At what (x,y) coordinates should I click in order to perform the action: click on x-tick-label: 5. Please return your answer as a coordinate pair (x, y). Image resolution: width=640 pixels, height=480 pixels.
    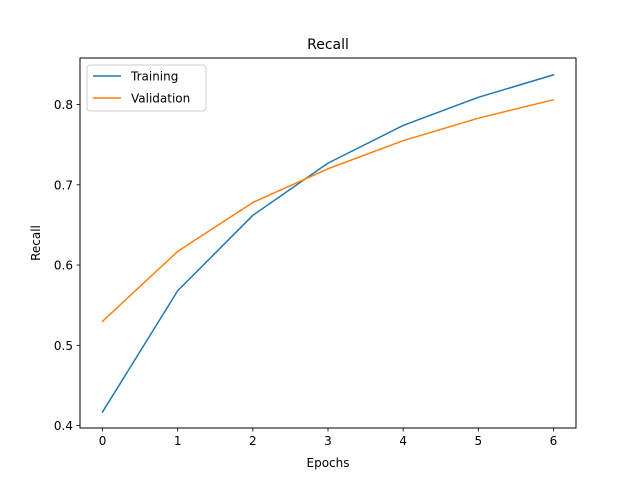
    Looking at the image, I should click on (478, 441).